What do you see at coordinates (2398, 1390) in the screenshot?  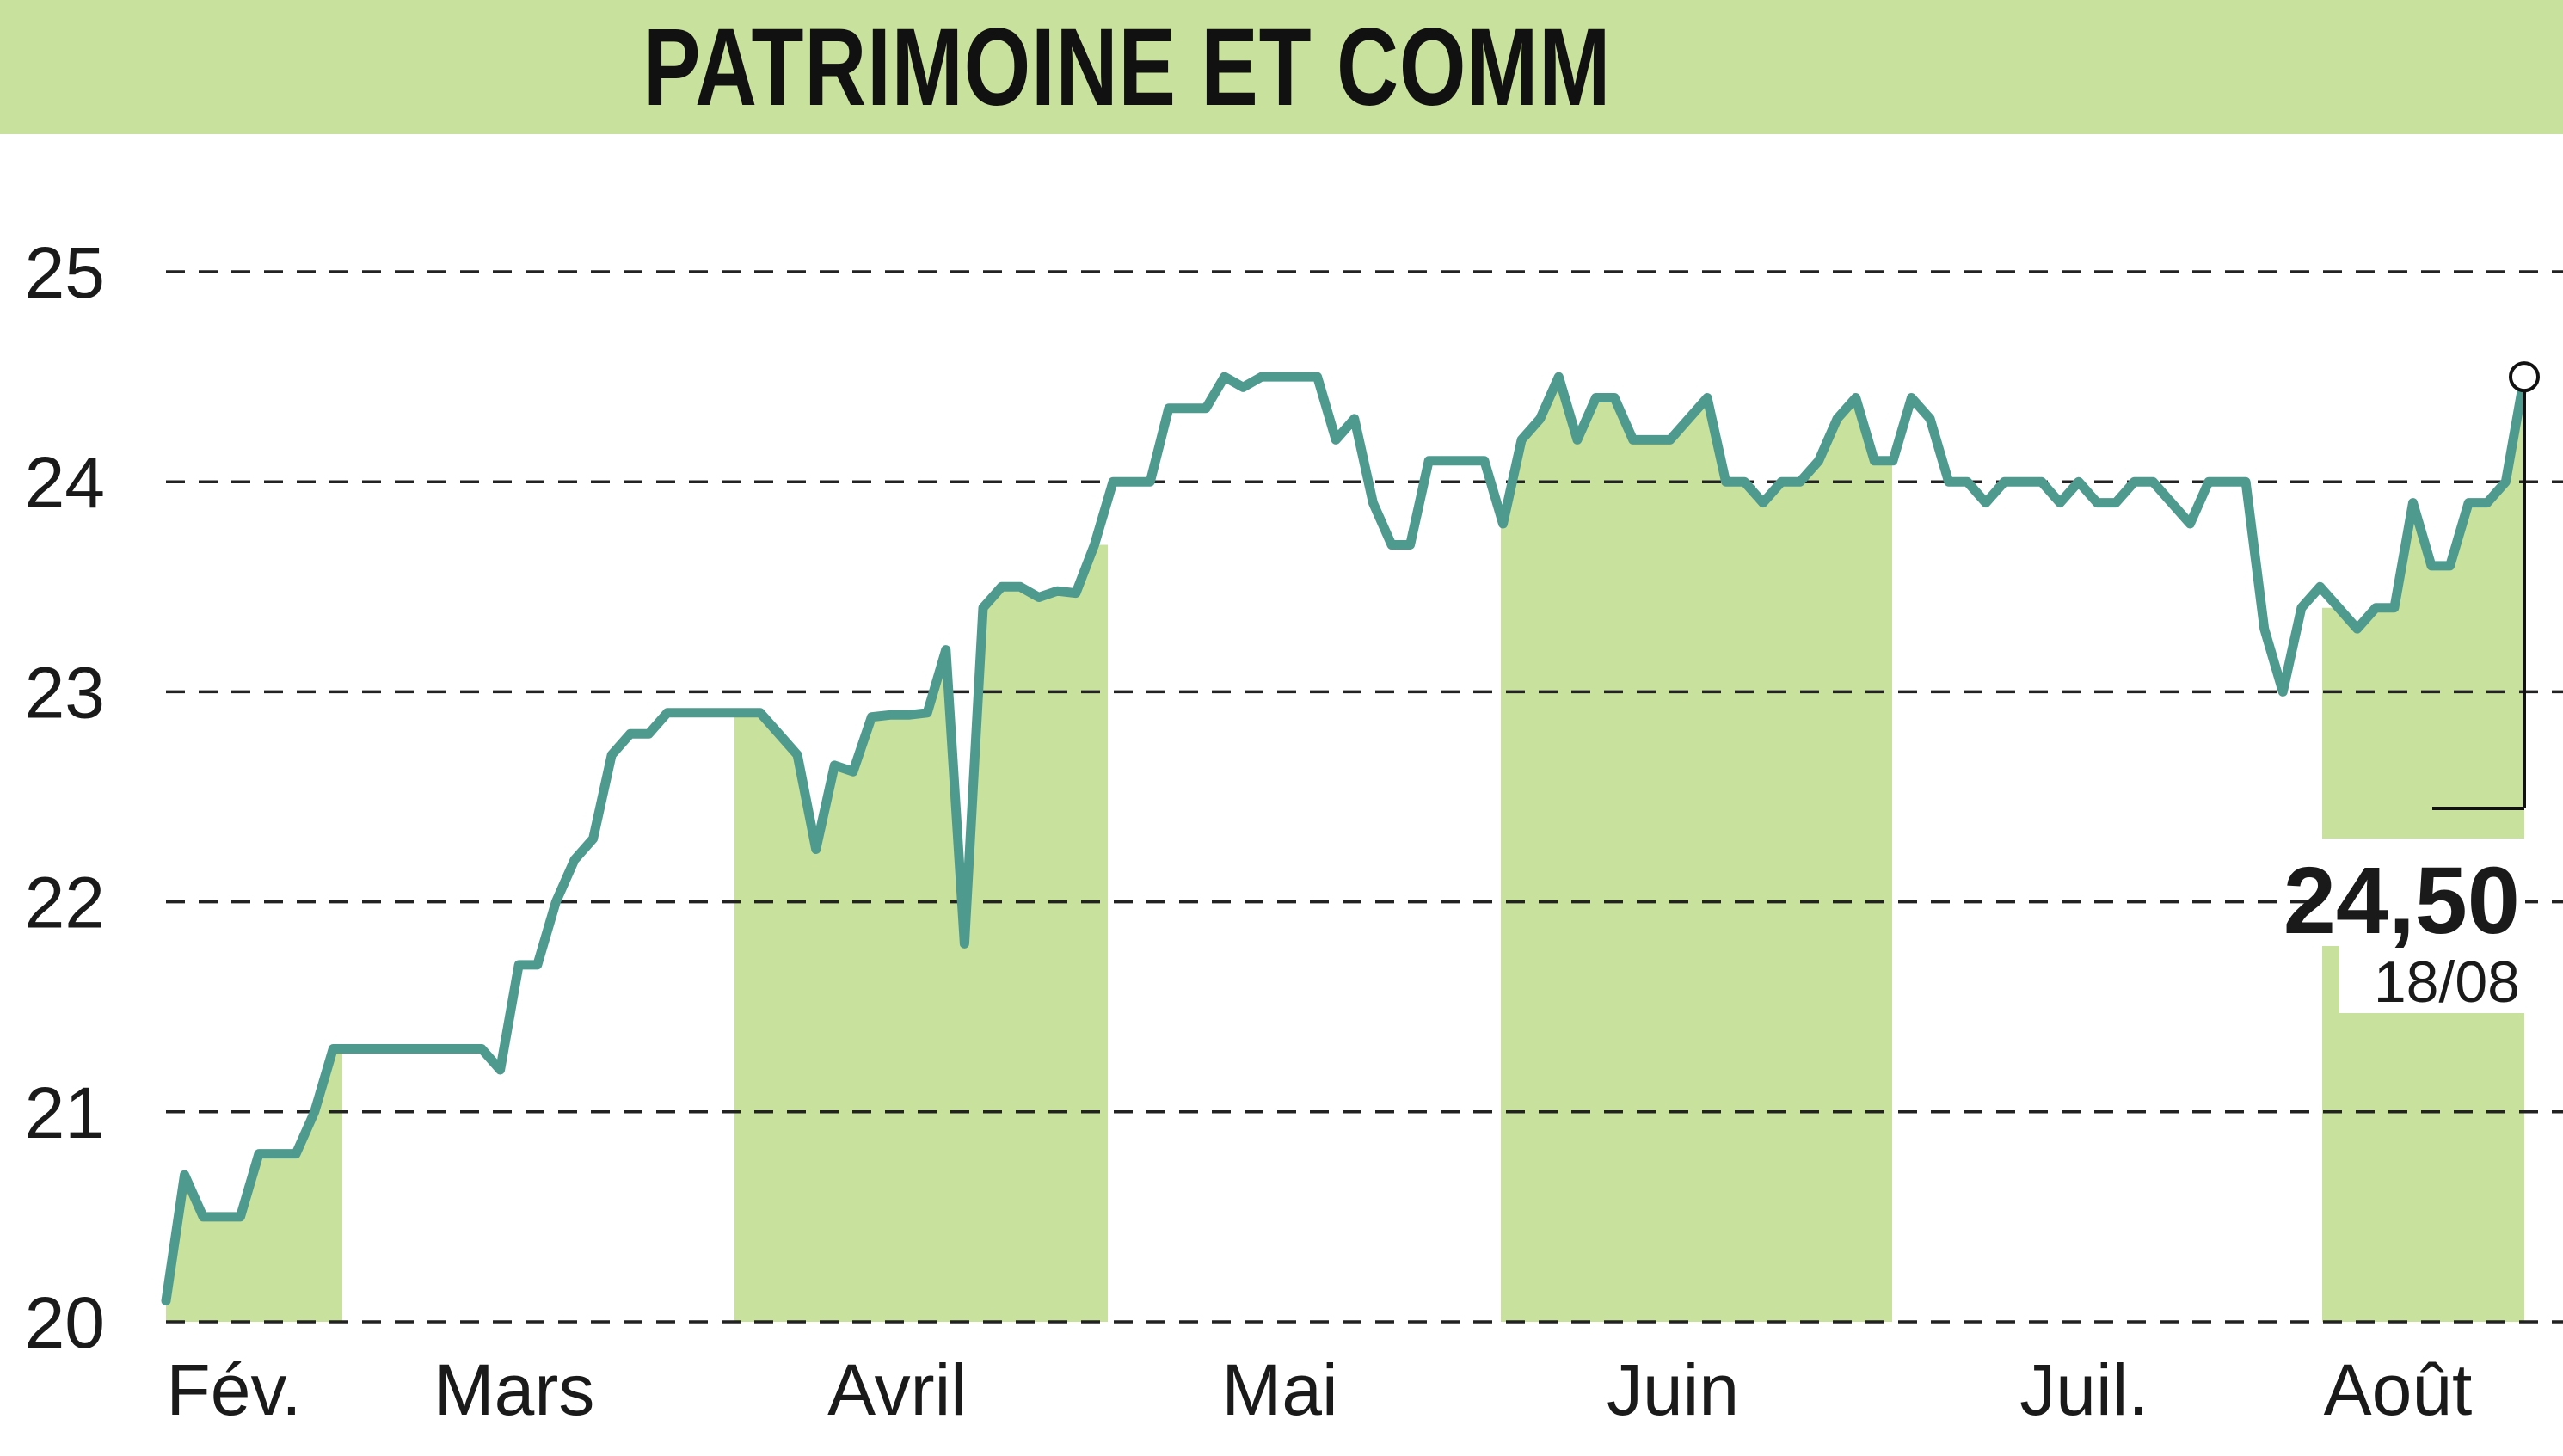 I see `x-tick-label: Août` at bounding box center [2398, 1390].